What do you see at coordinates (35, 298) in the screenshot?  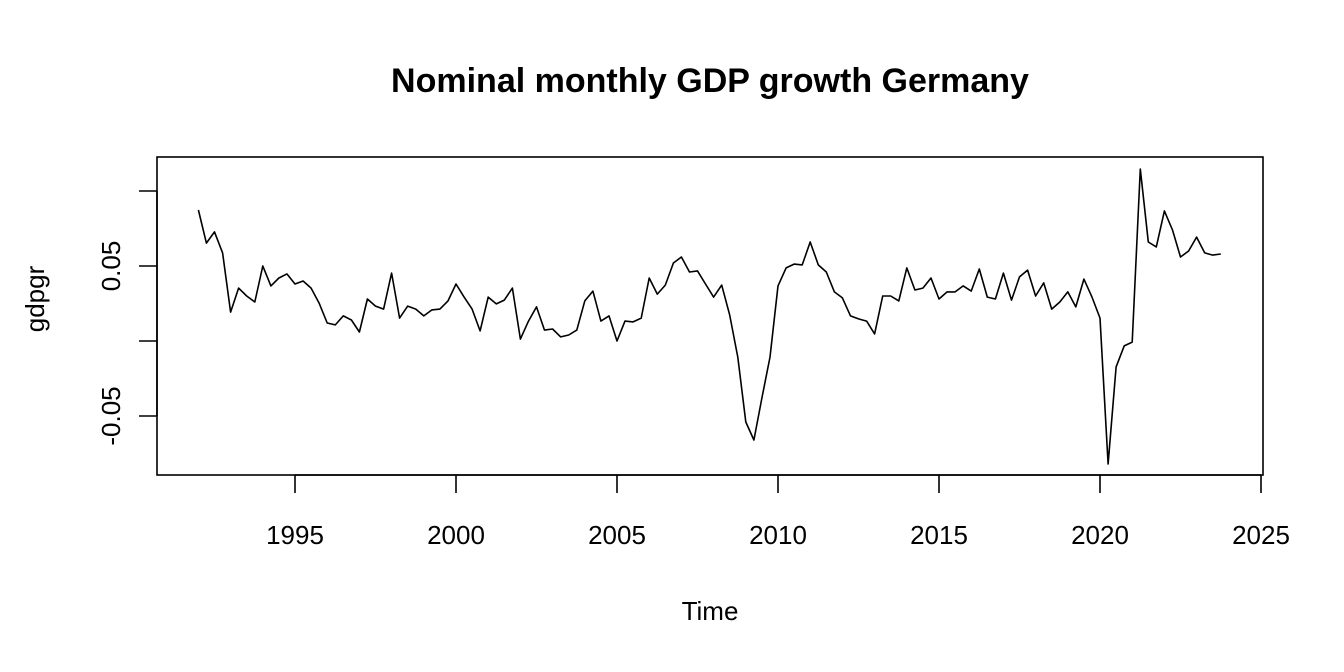 I see `y-axis-label: gdpgr` at bounding box center [35, 298].